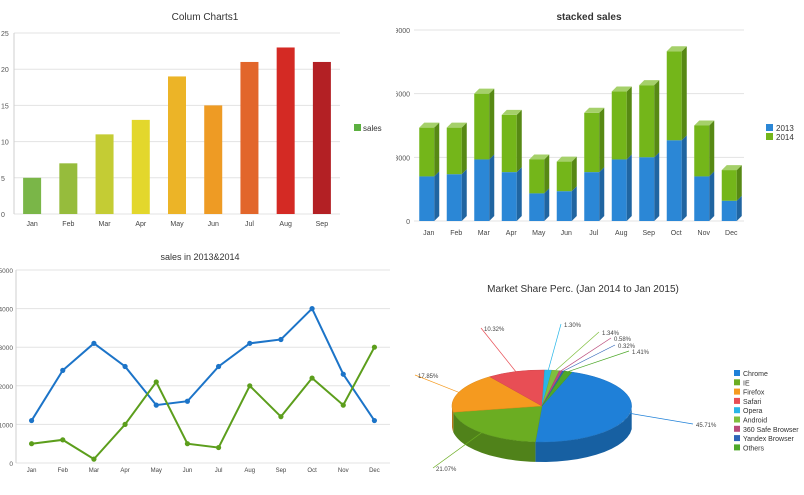 This screenshot has height=495, width=804. Describe the element at coordinates (6, 271) in the screenshot. I see `y-tick-label: 5000` at that location.